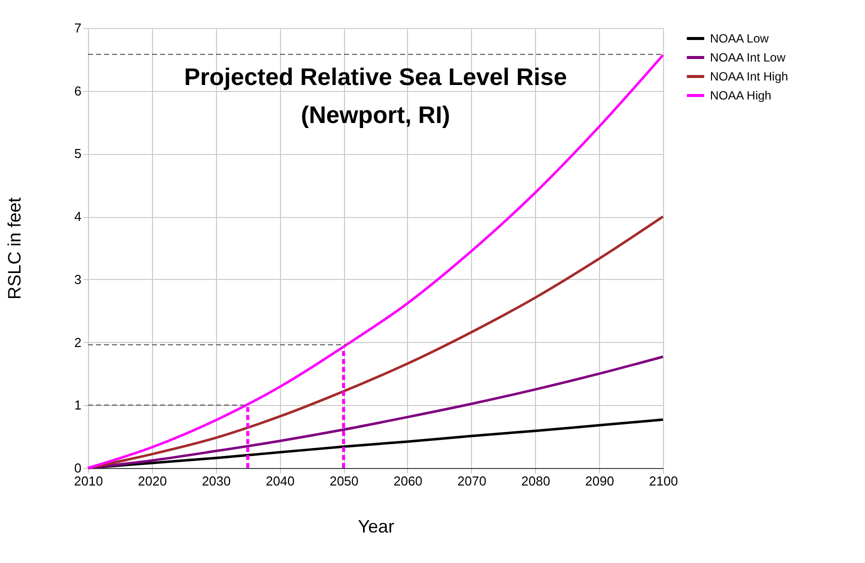 The image size is (865, 563). I want to click on x-tick-label: 2100, so click(663, 481).